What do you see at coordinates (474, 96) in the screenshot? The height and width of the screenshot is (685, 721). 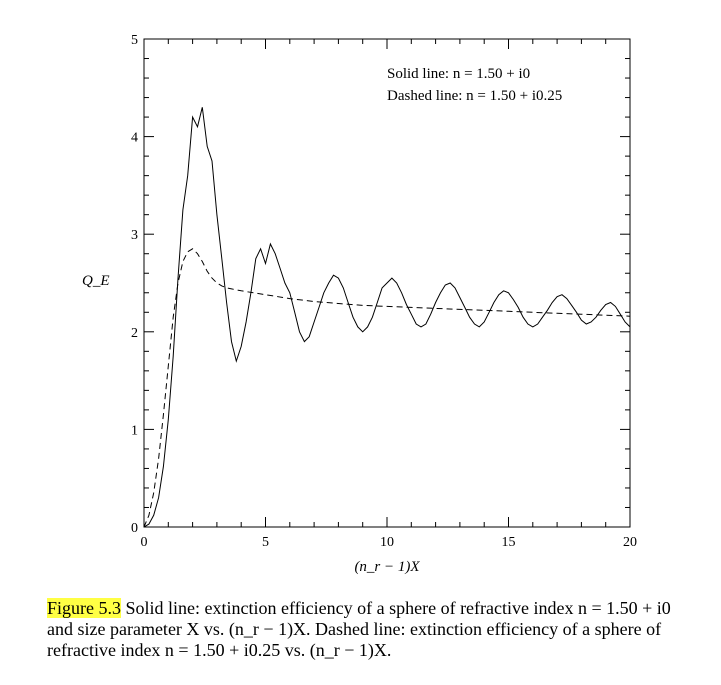 I see `legend-entry-dashed: Dashed line: n = 1.50 + i0.25` at bounding box center [474, 96].